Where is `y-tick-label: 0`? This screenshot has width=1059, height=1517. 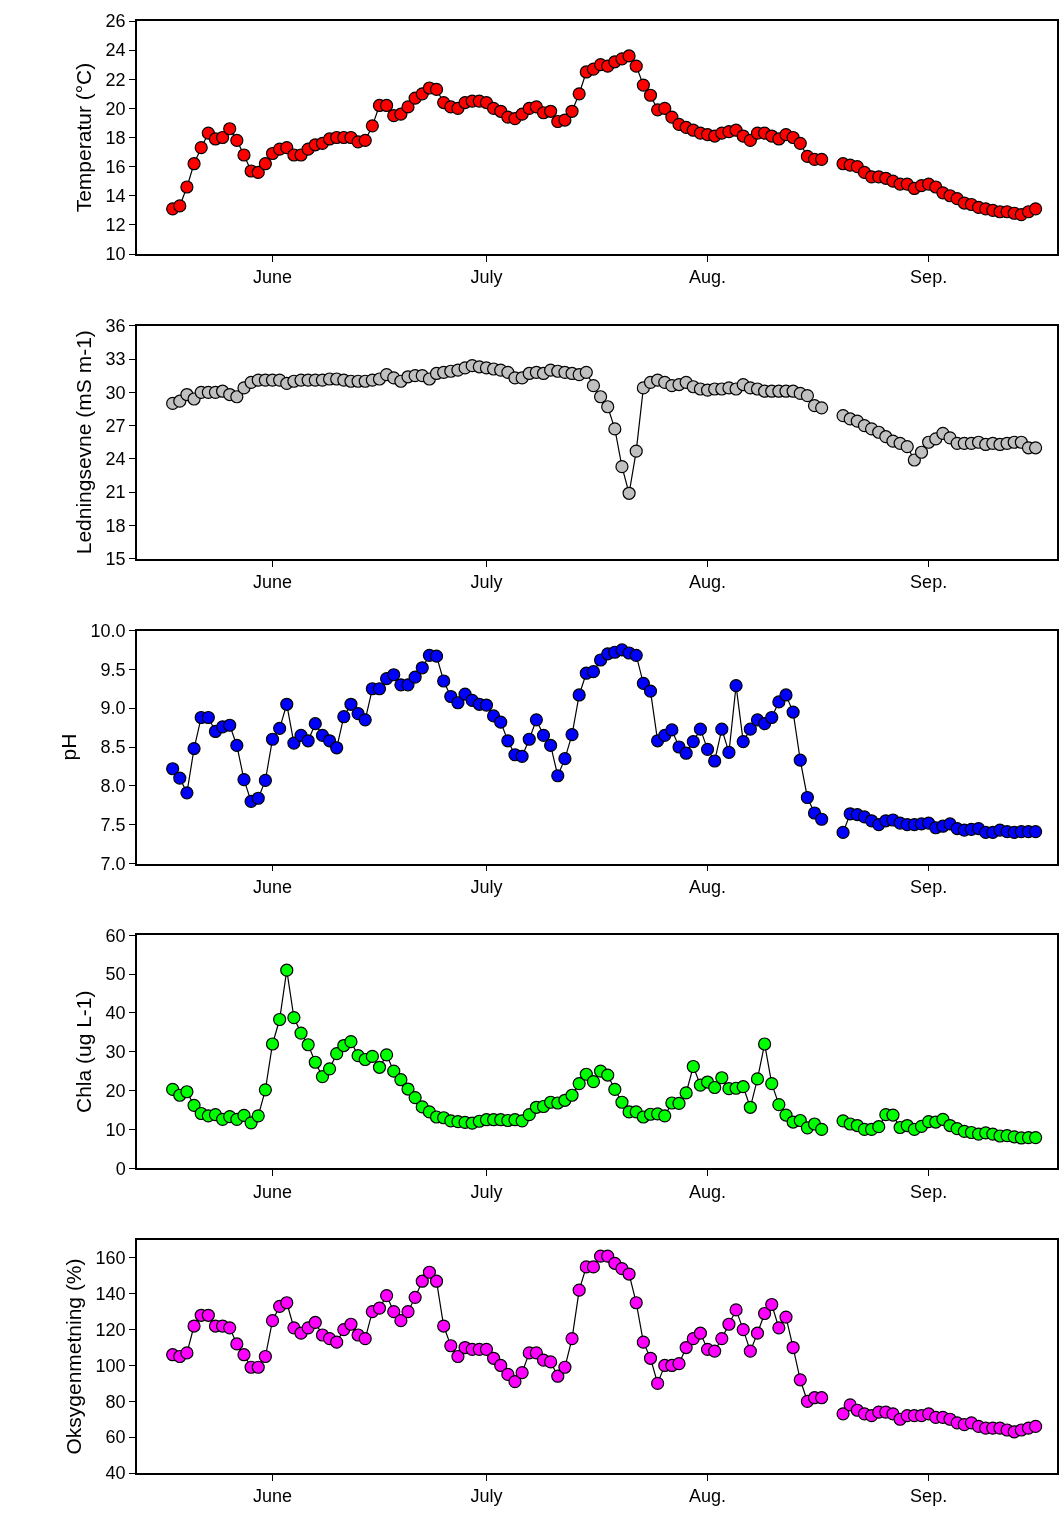 y-tick-label: 0 is located at coordinates (120, 1168).